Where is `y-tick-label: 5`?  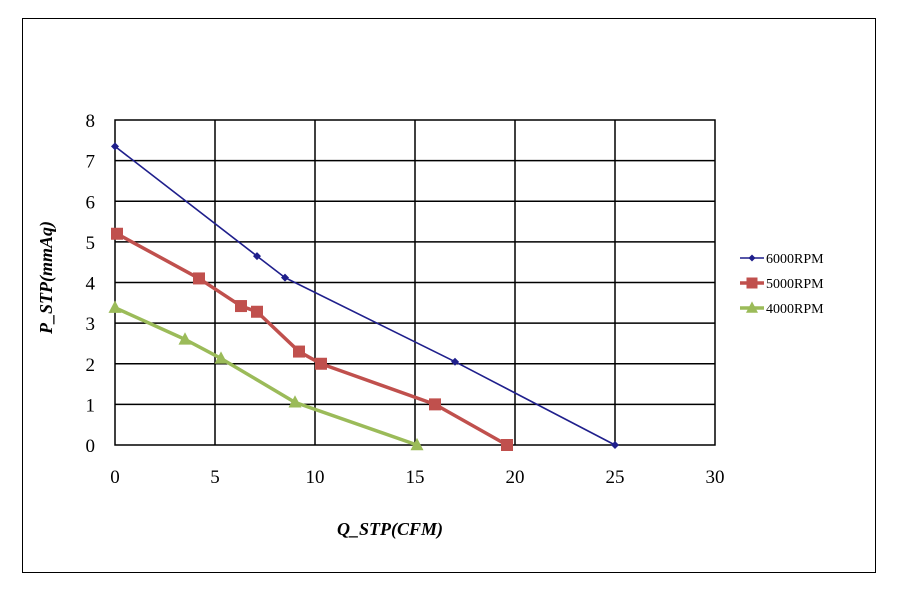
y-tick-label: 5 is located at coordinates (91, 243).